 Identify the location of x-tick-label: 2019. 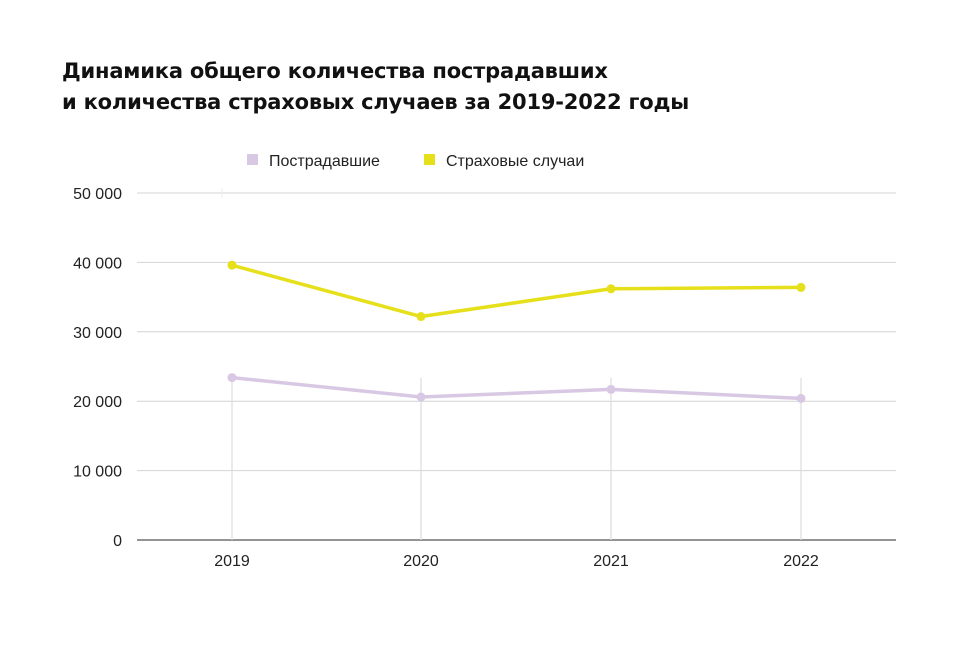
(232, 561).